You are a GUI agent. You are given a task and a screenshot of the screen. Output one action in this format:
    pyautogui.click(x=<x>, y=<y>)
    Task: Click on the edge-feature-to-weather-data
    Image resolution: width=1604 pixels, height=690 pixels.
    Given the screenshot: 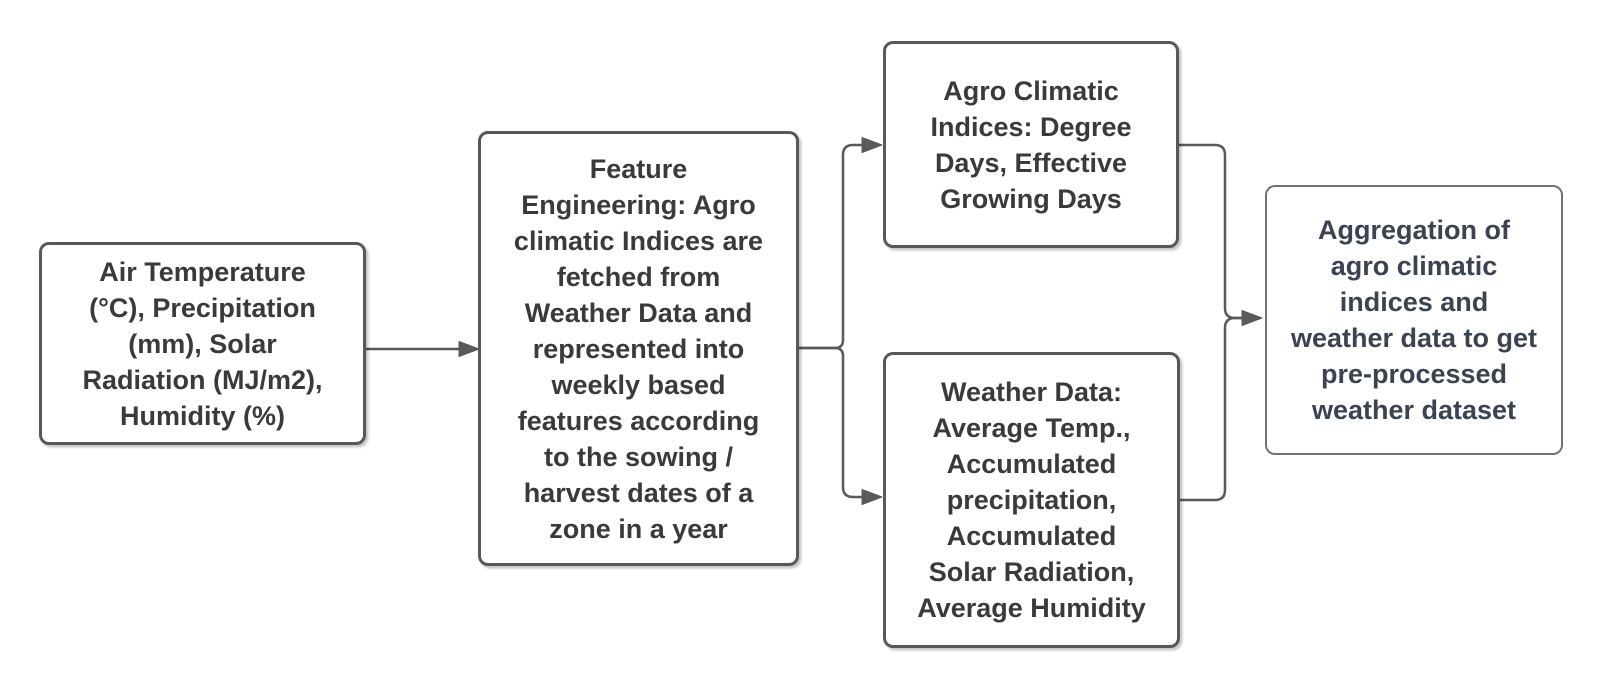 What is the action you would take?
    pyautogui.click(x=831, y=422)
    